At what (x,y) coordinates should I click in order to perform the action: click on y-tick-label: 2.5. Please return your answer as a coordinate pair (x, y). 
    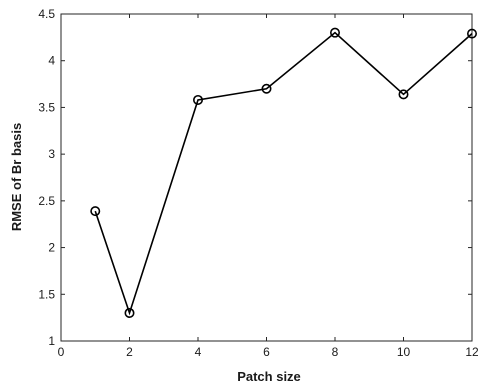
    Looking at the image, I should click on (46, 201).